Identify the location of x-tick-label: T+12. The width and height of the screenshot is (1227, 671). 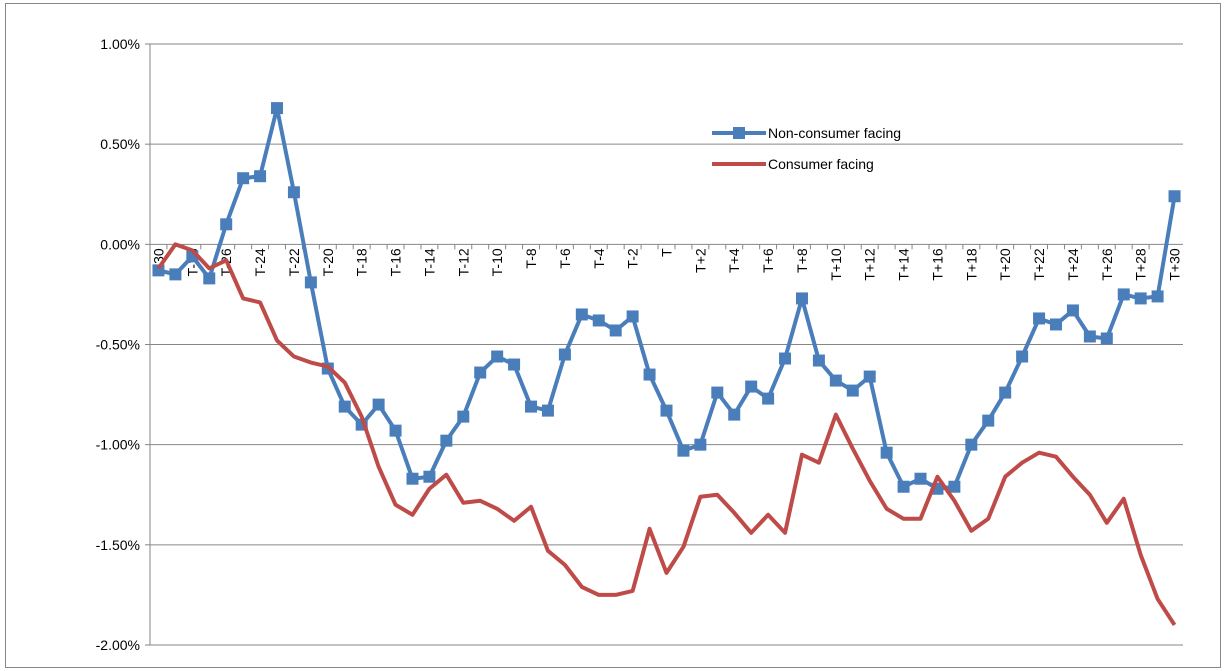
(870, 264).